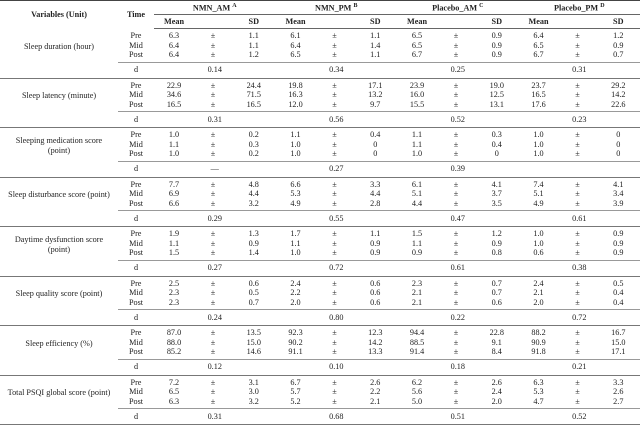  What do you see at coordinates (618, 104) in the screenshot?
I see `sd-value: 22.6` at bounding box center [618, 104].